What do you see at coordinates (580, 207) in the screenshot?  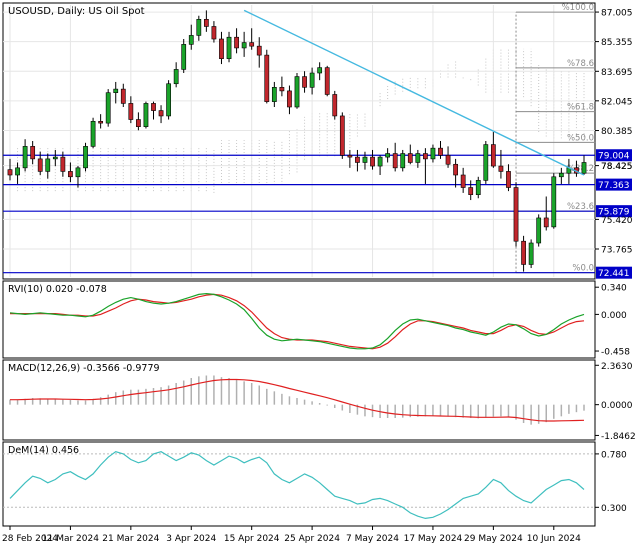 I see `fib-level-label: %23.6` at bounding box center [580, 207].